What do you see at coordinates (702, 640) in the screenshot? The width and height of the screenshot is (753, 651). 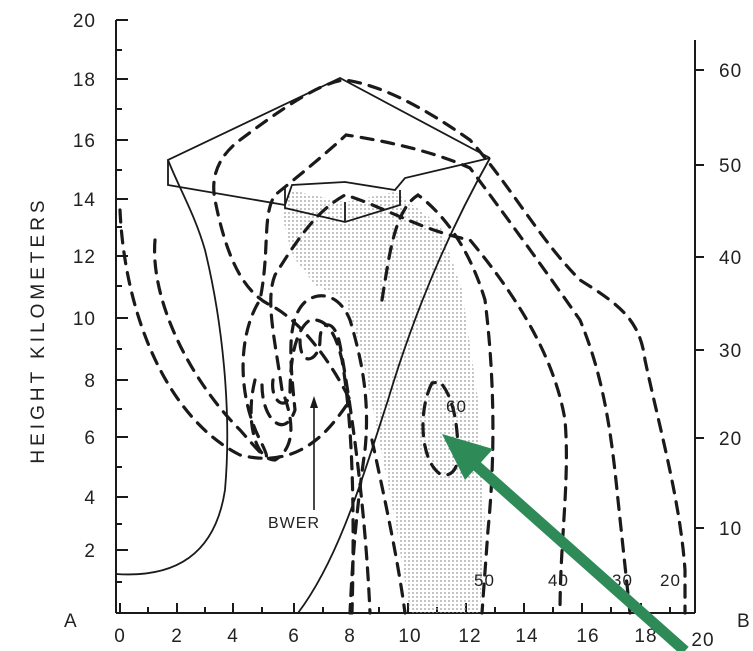 I see `bottom-tick-label: 20` at bounding box center [702, 640].